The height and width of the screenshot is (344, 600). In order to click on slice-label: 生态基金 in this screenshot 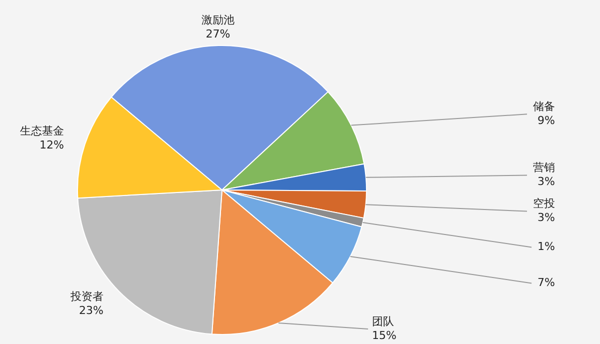, I will do `click(42, 131)`.